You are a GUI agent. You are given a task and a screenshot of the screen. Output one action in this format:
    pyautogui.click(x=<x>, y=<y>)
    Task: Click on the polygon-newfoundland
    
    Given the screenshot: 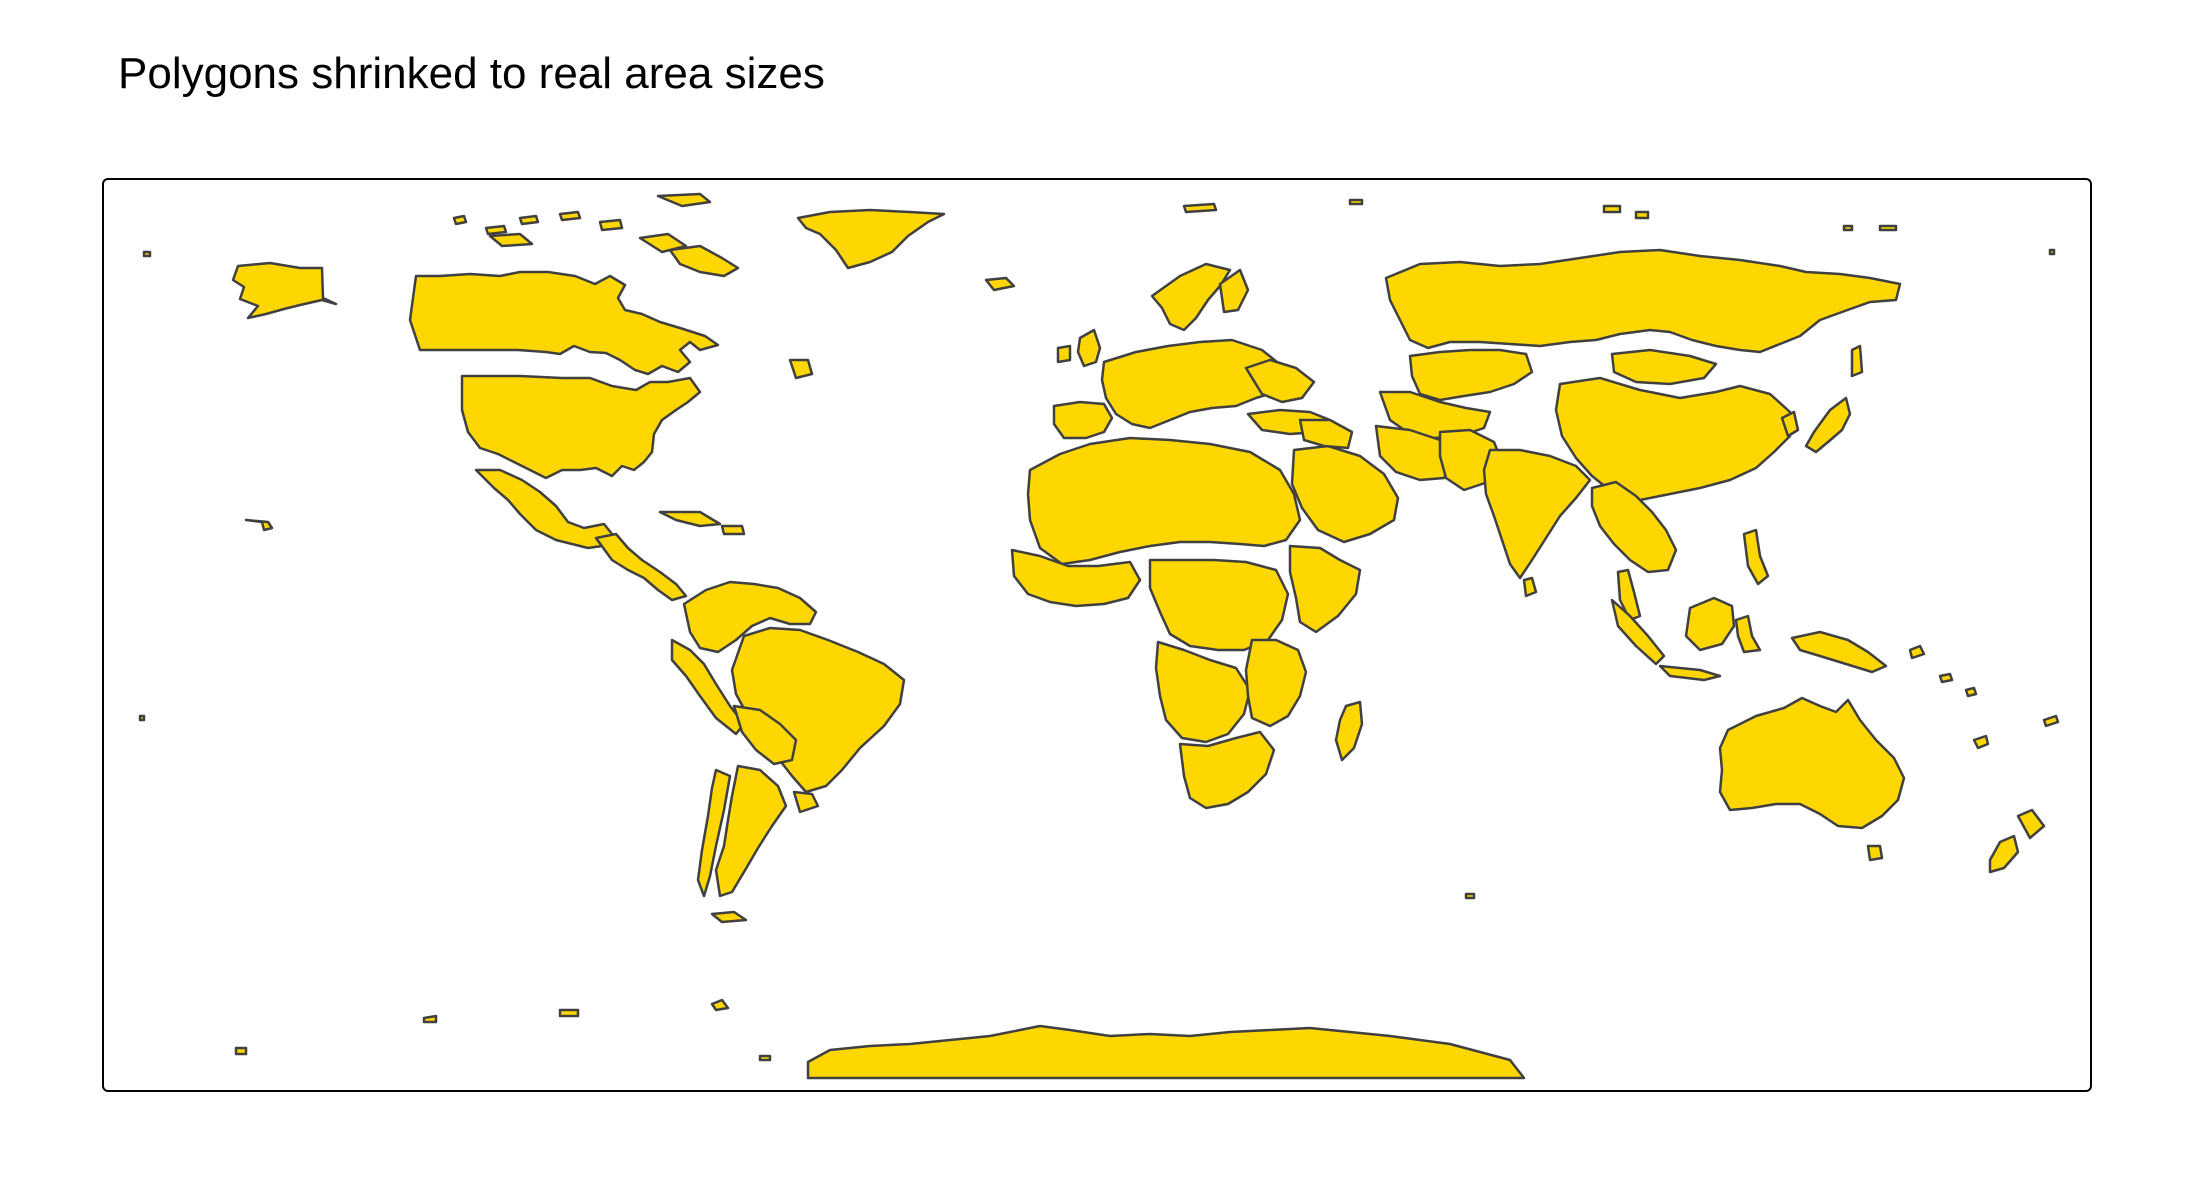 What is the action you would take?
    pyautogui.click(x=801, y=369)
    